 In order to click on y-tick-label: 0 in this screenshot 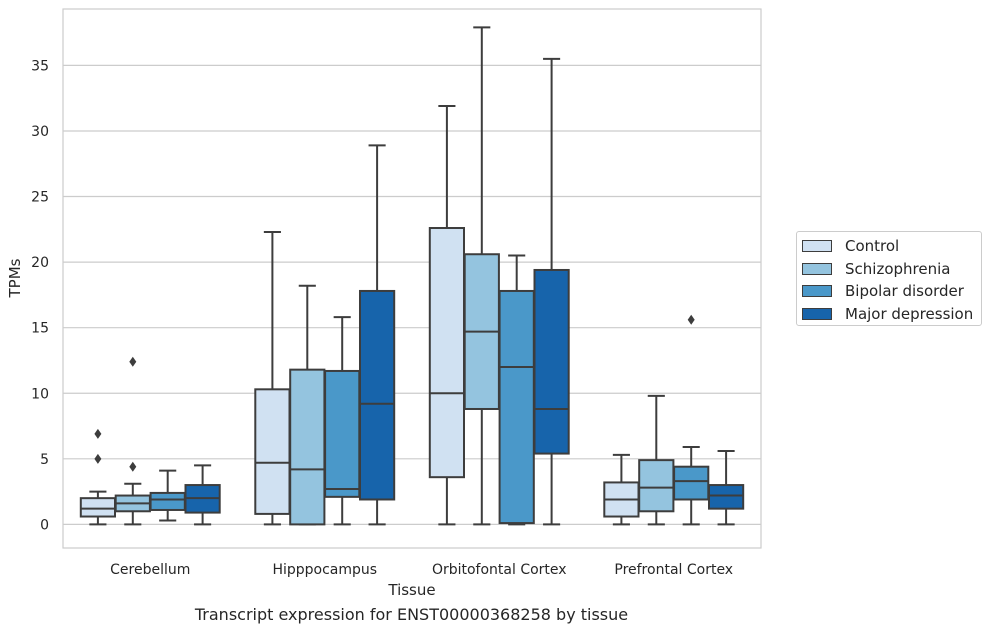, I will do `click(44, 525)`.